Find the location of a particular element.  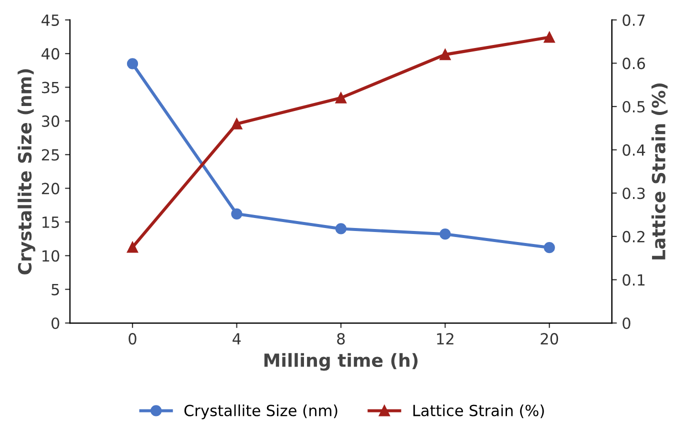

y2-tick-label: 0.6 is located at coordinates (633, 64).